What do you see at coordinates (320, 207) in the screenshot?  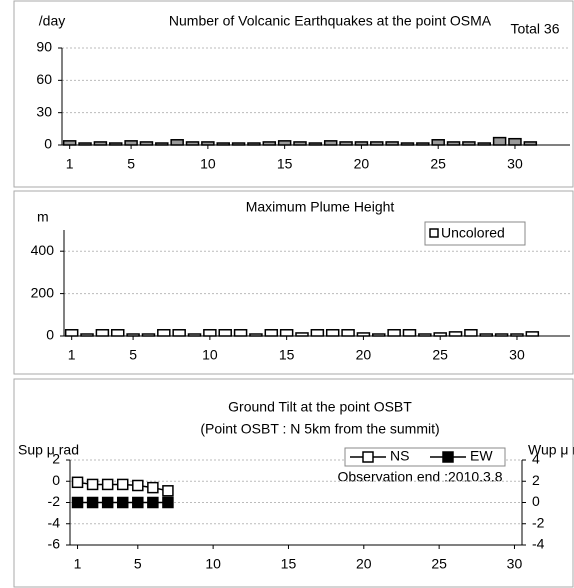 I see `chart-title: Maximum Plume Height` at bounding box center [320, 207].